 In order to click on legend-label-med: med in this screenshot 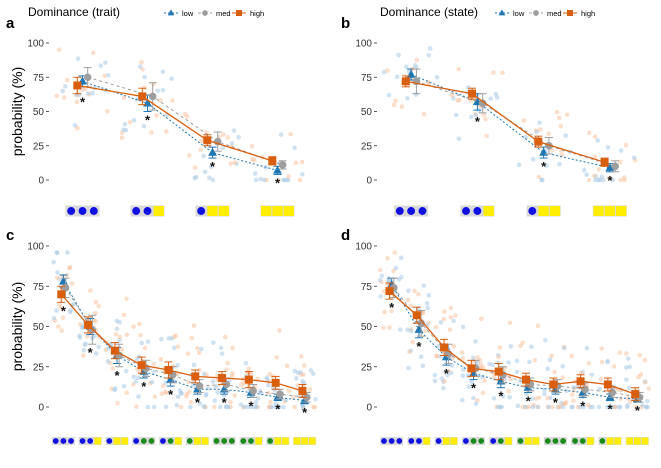, I will do `click(223, 13)`.